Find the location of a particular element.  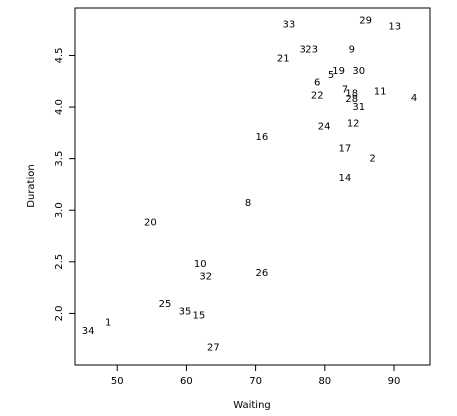

point-label: 18 is located at coordinates (351, 94).